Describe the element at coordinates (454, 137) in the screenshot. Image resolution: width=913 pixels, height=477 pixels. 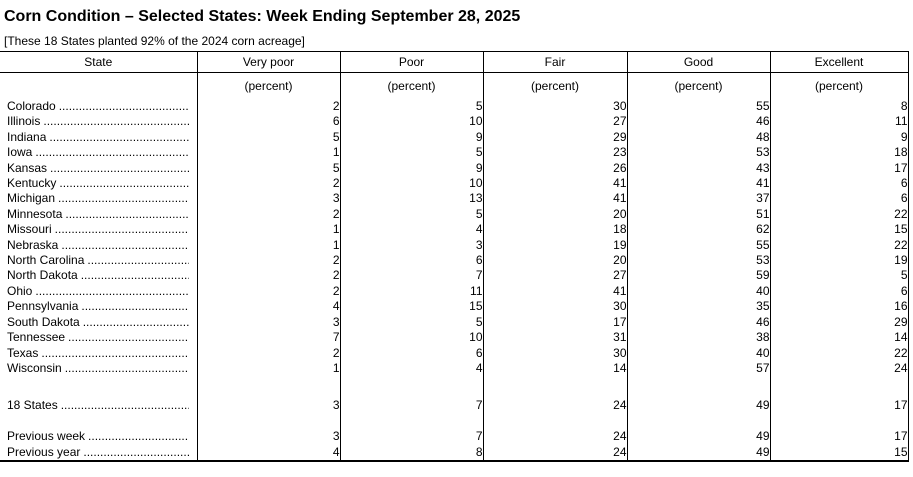
I see `table-row: Indiana 5 9 29 48 9` at that location.